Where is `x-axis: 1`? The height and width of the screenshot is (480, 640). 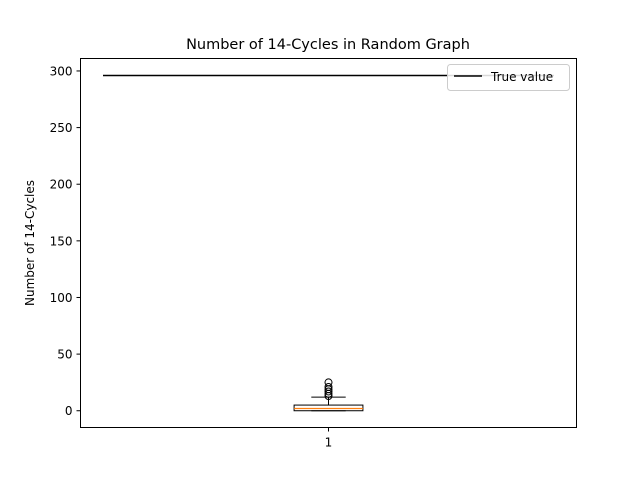 x-axis: 1 is located at coordinates (329, 438).